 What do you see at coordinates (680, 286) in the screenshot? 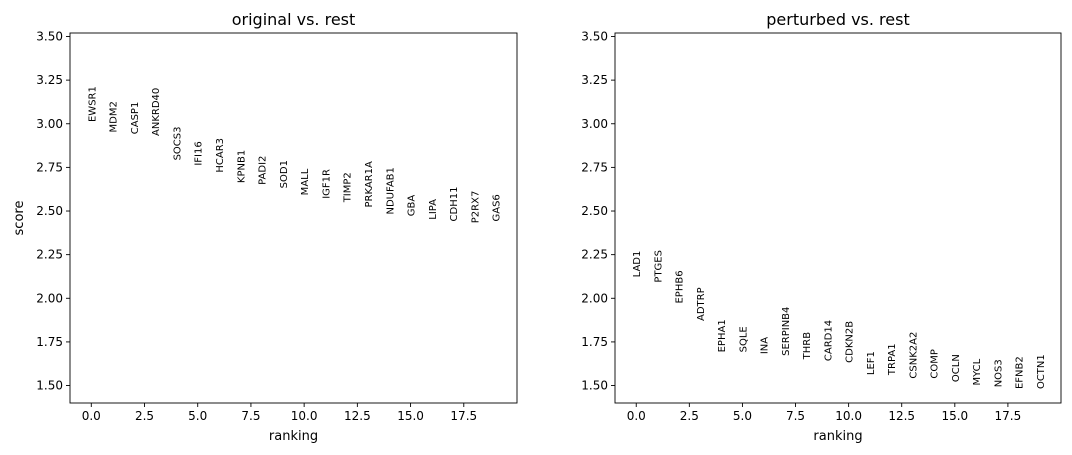
I see `gene-label-ephb6: EPHB6` at bounding box center [680, 286].